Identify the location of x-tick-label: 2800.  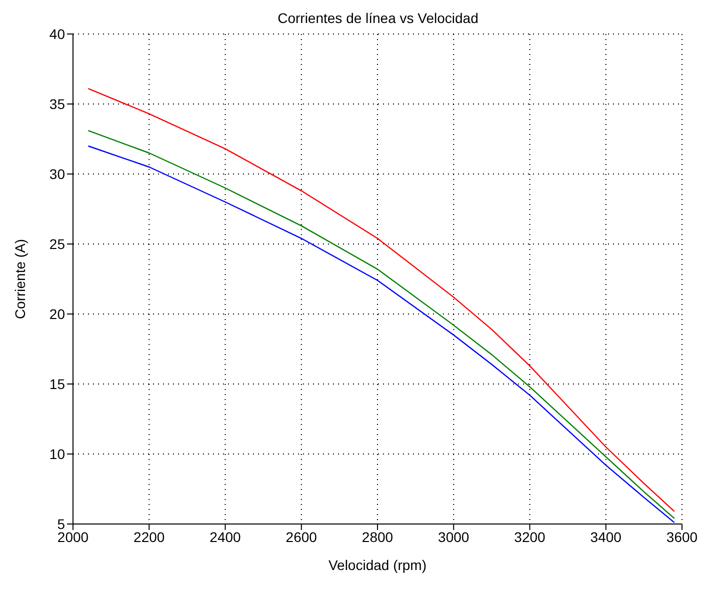
(378, 536).